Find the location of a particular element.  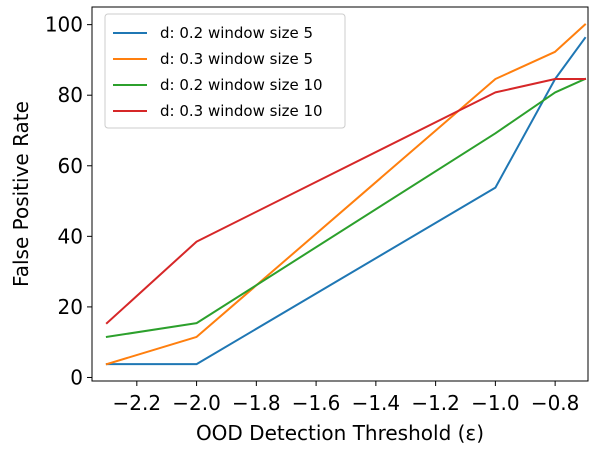

x-tick-label: −0.8 is located at coordinates (555, 403).